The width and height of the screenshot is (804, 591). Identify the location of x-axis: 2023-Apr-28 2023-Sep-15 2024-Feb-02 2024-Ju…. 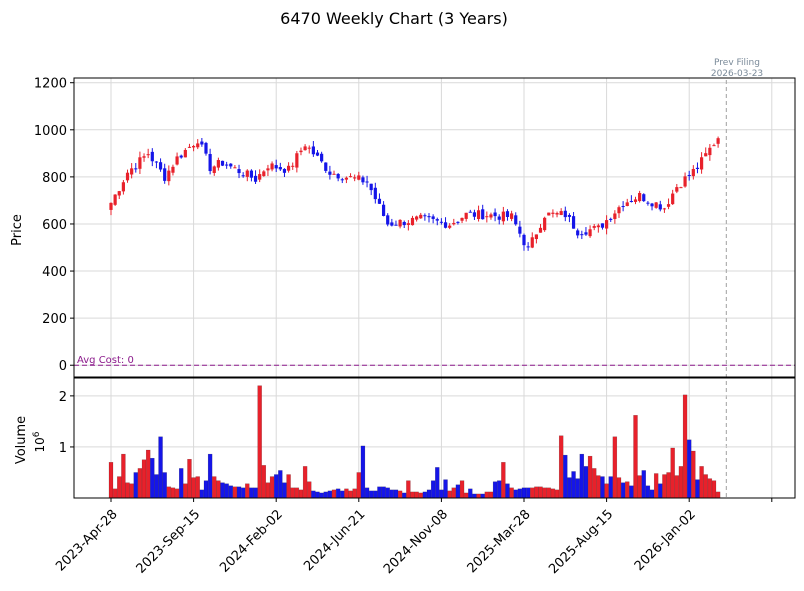
(413, 537).